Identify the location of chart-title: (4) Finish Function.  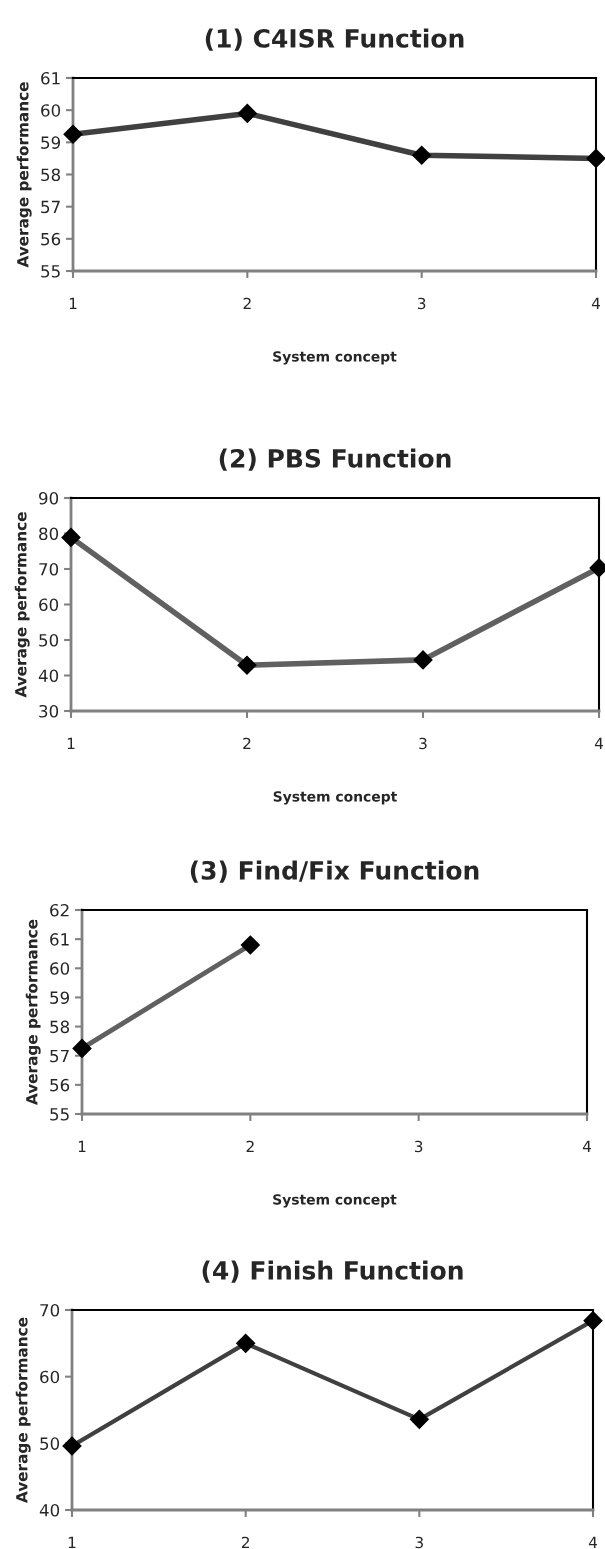
(332, 1271).